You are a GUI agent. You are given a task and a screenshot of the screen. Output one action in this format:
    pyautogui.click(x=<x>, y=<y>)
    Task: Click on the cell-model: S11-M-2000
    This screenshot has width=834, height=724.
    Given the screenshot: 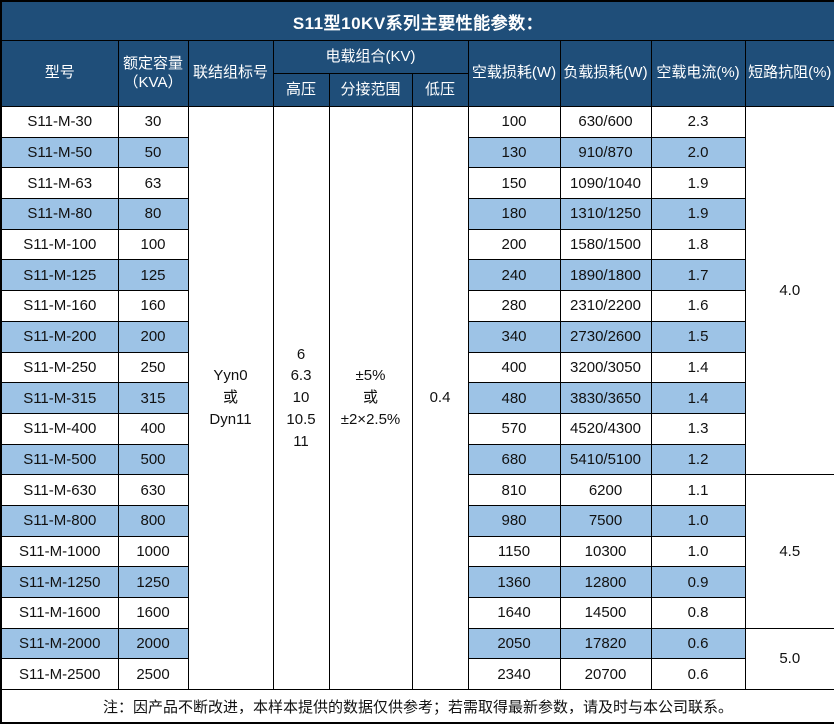 What is the action you would take?
    pyautogui.click(x=59, y=643)
    